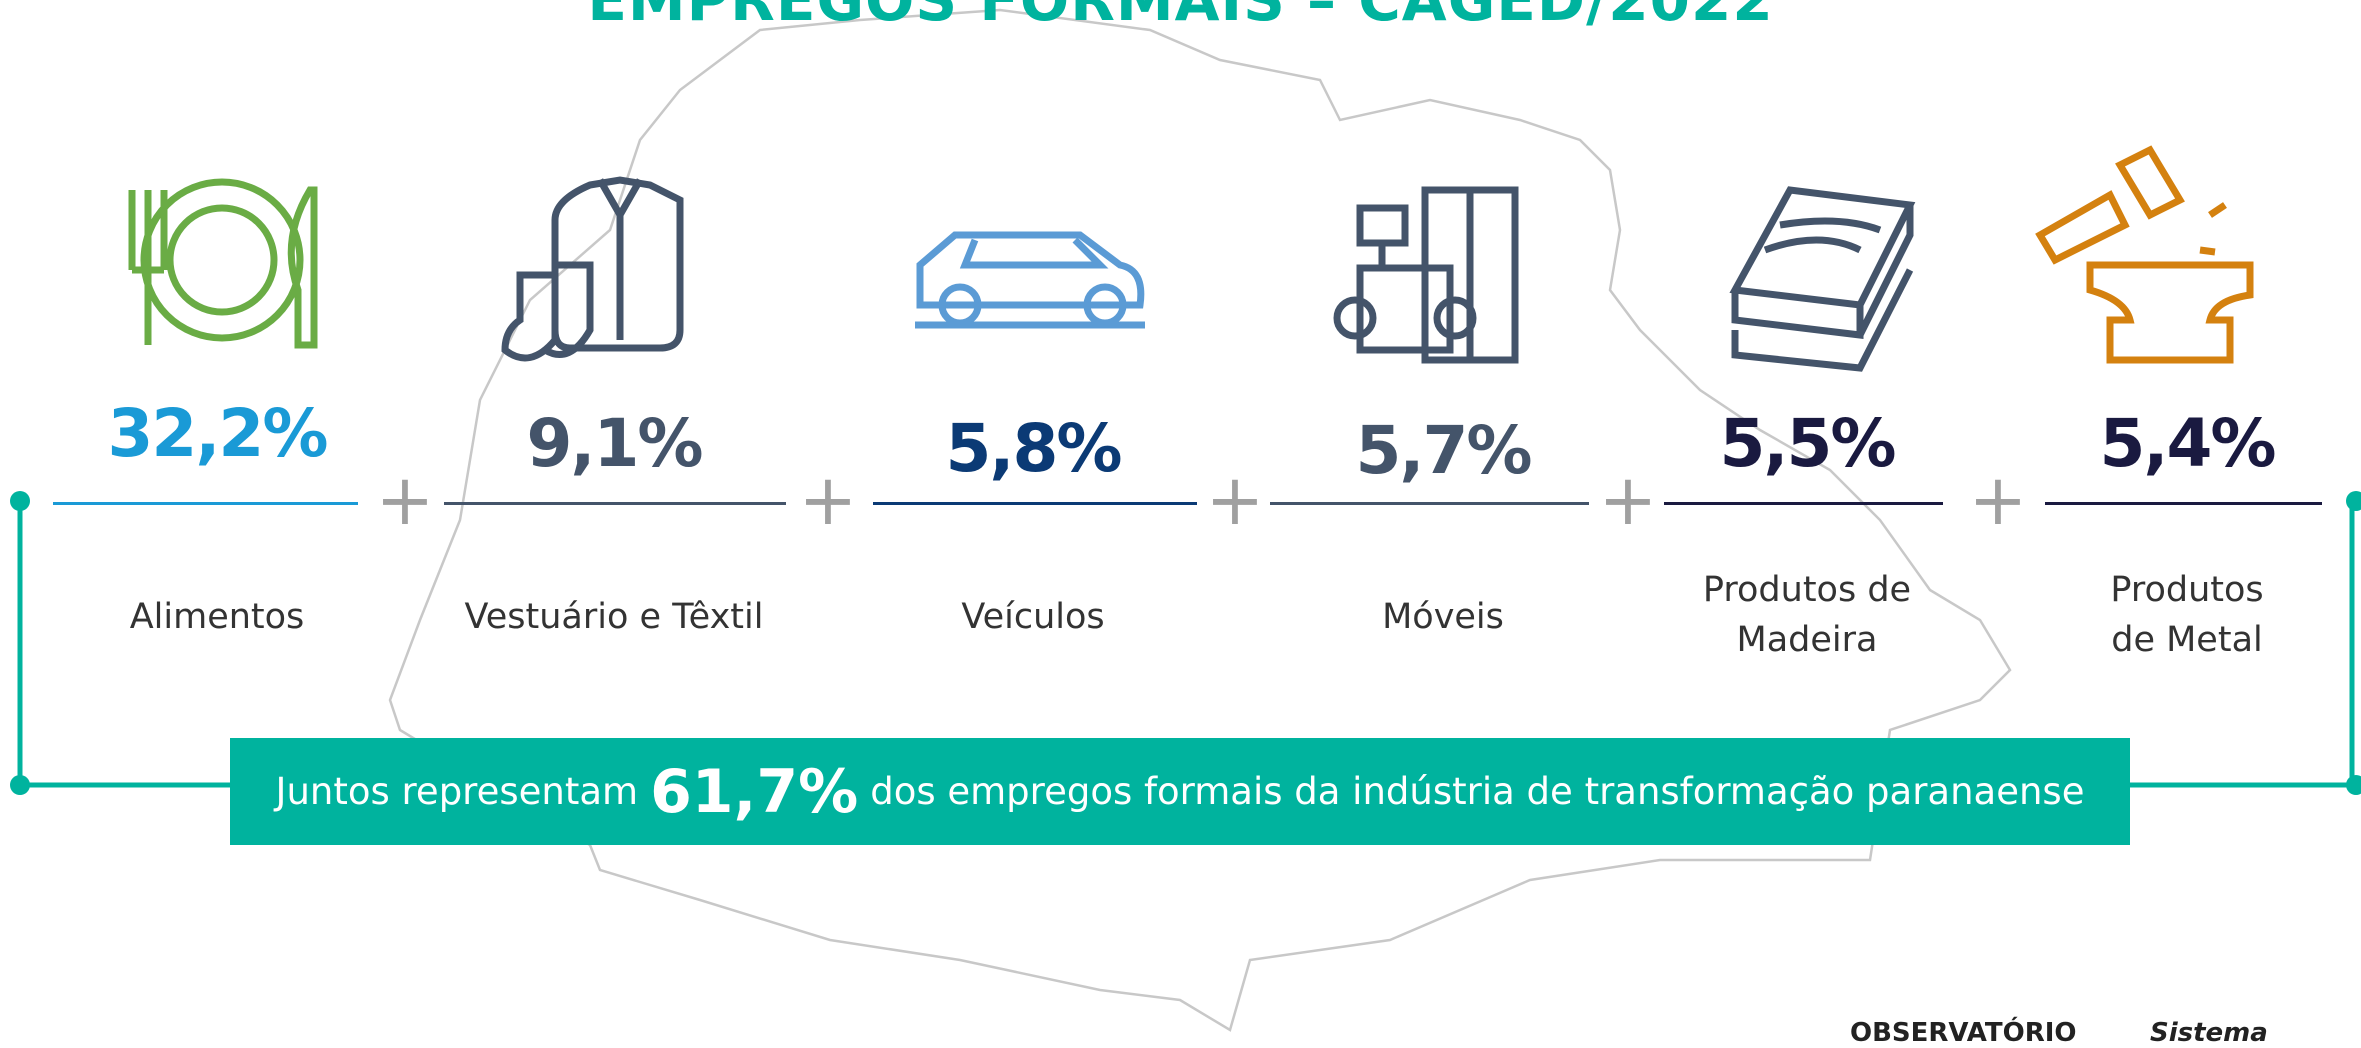 The image size is (2361, 1048). What do you see at coordinates (1443, 450) in the screenshot?
I see `percent: 5,7%` at bounding box center [1443, 450].